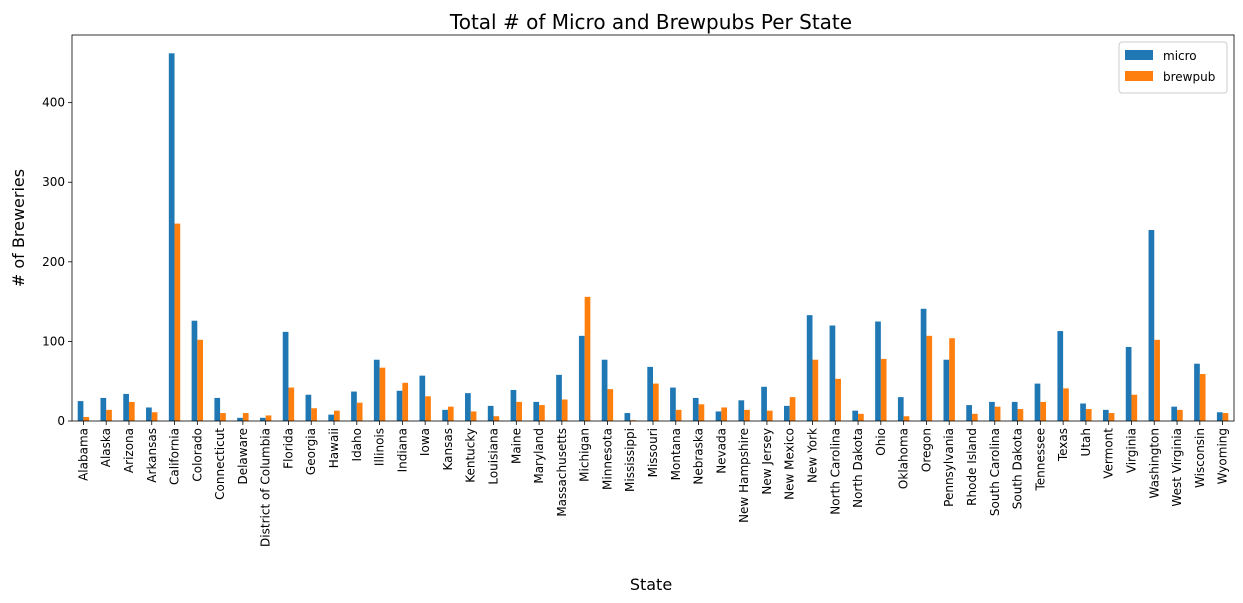 The height and width of the screenshot is (603, 1243). Describe the element at coordinates (448, 449) in the screenshot. I see `x-tick-label: Kansas` at that location.